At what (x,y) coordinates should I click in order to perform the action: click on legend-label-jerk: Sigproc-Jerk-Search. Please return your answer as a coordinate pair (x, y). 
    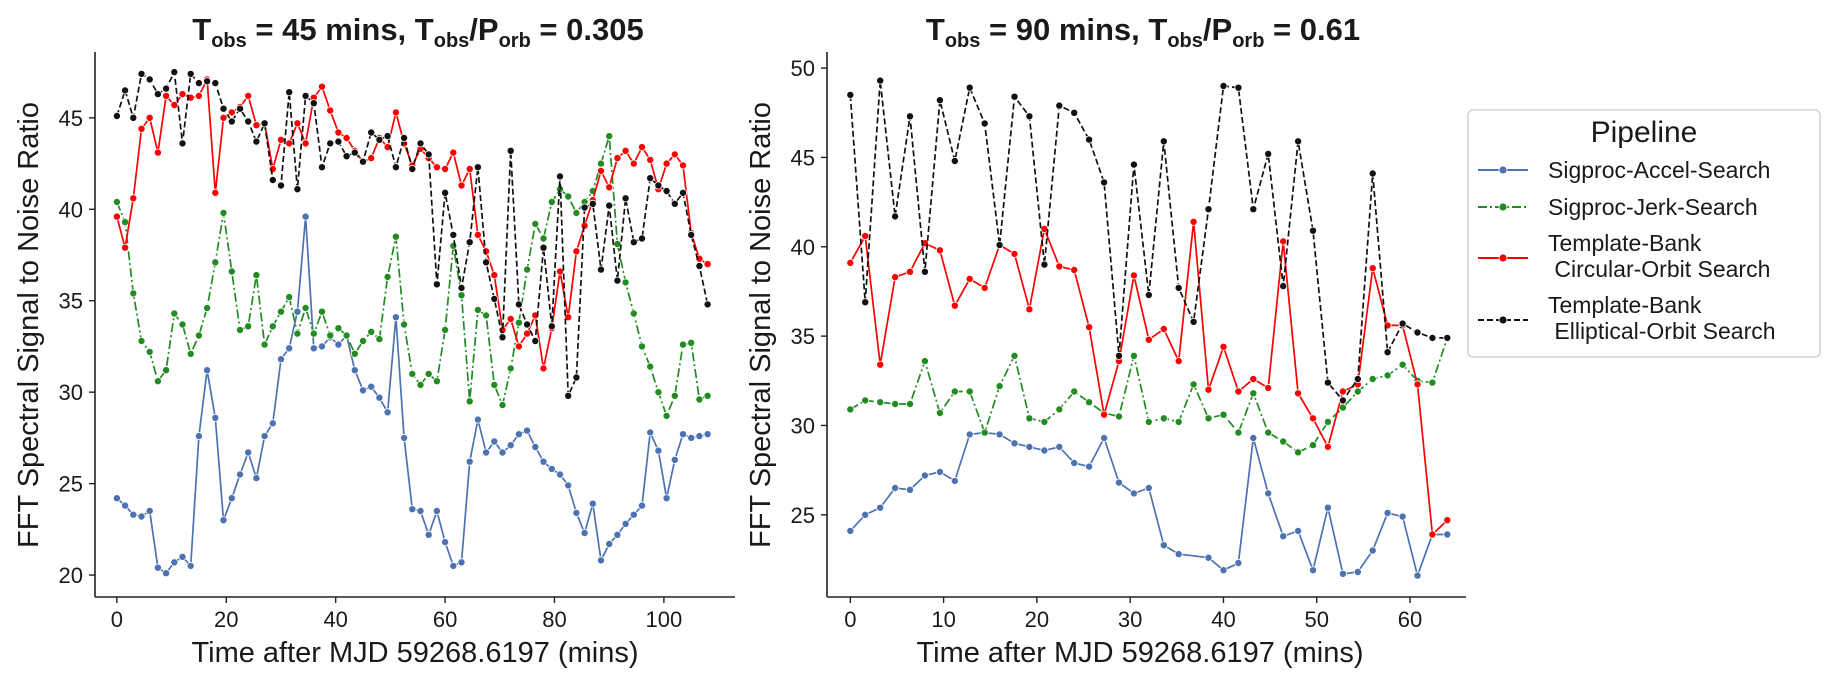
    Looking at the image, I should click on (1653, 207).